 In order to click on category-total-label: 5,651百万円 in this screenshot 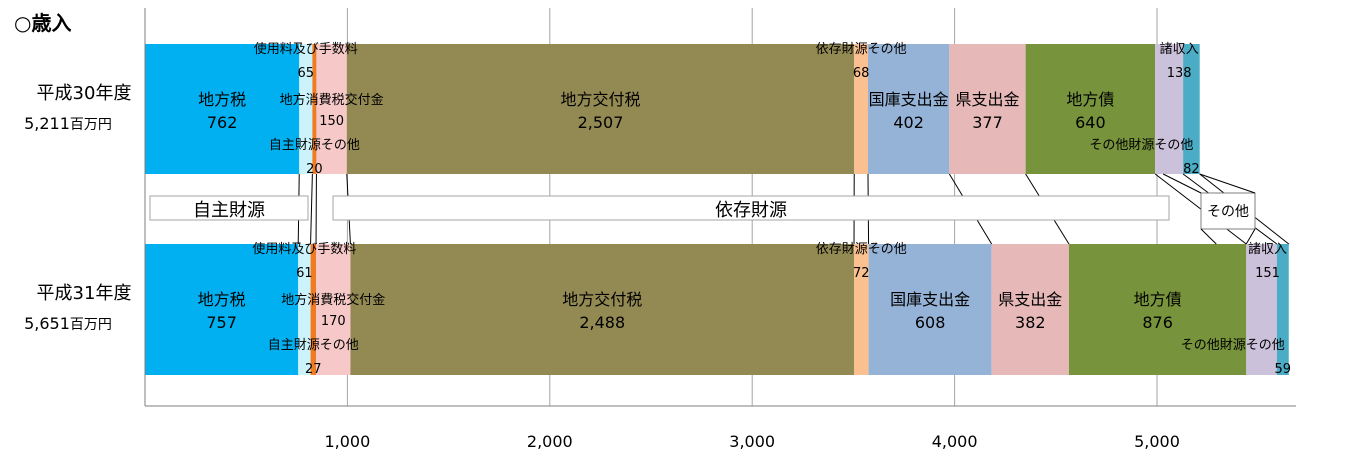, I will do `click(68, 323)`.